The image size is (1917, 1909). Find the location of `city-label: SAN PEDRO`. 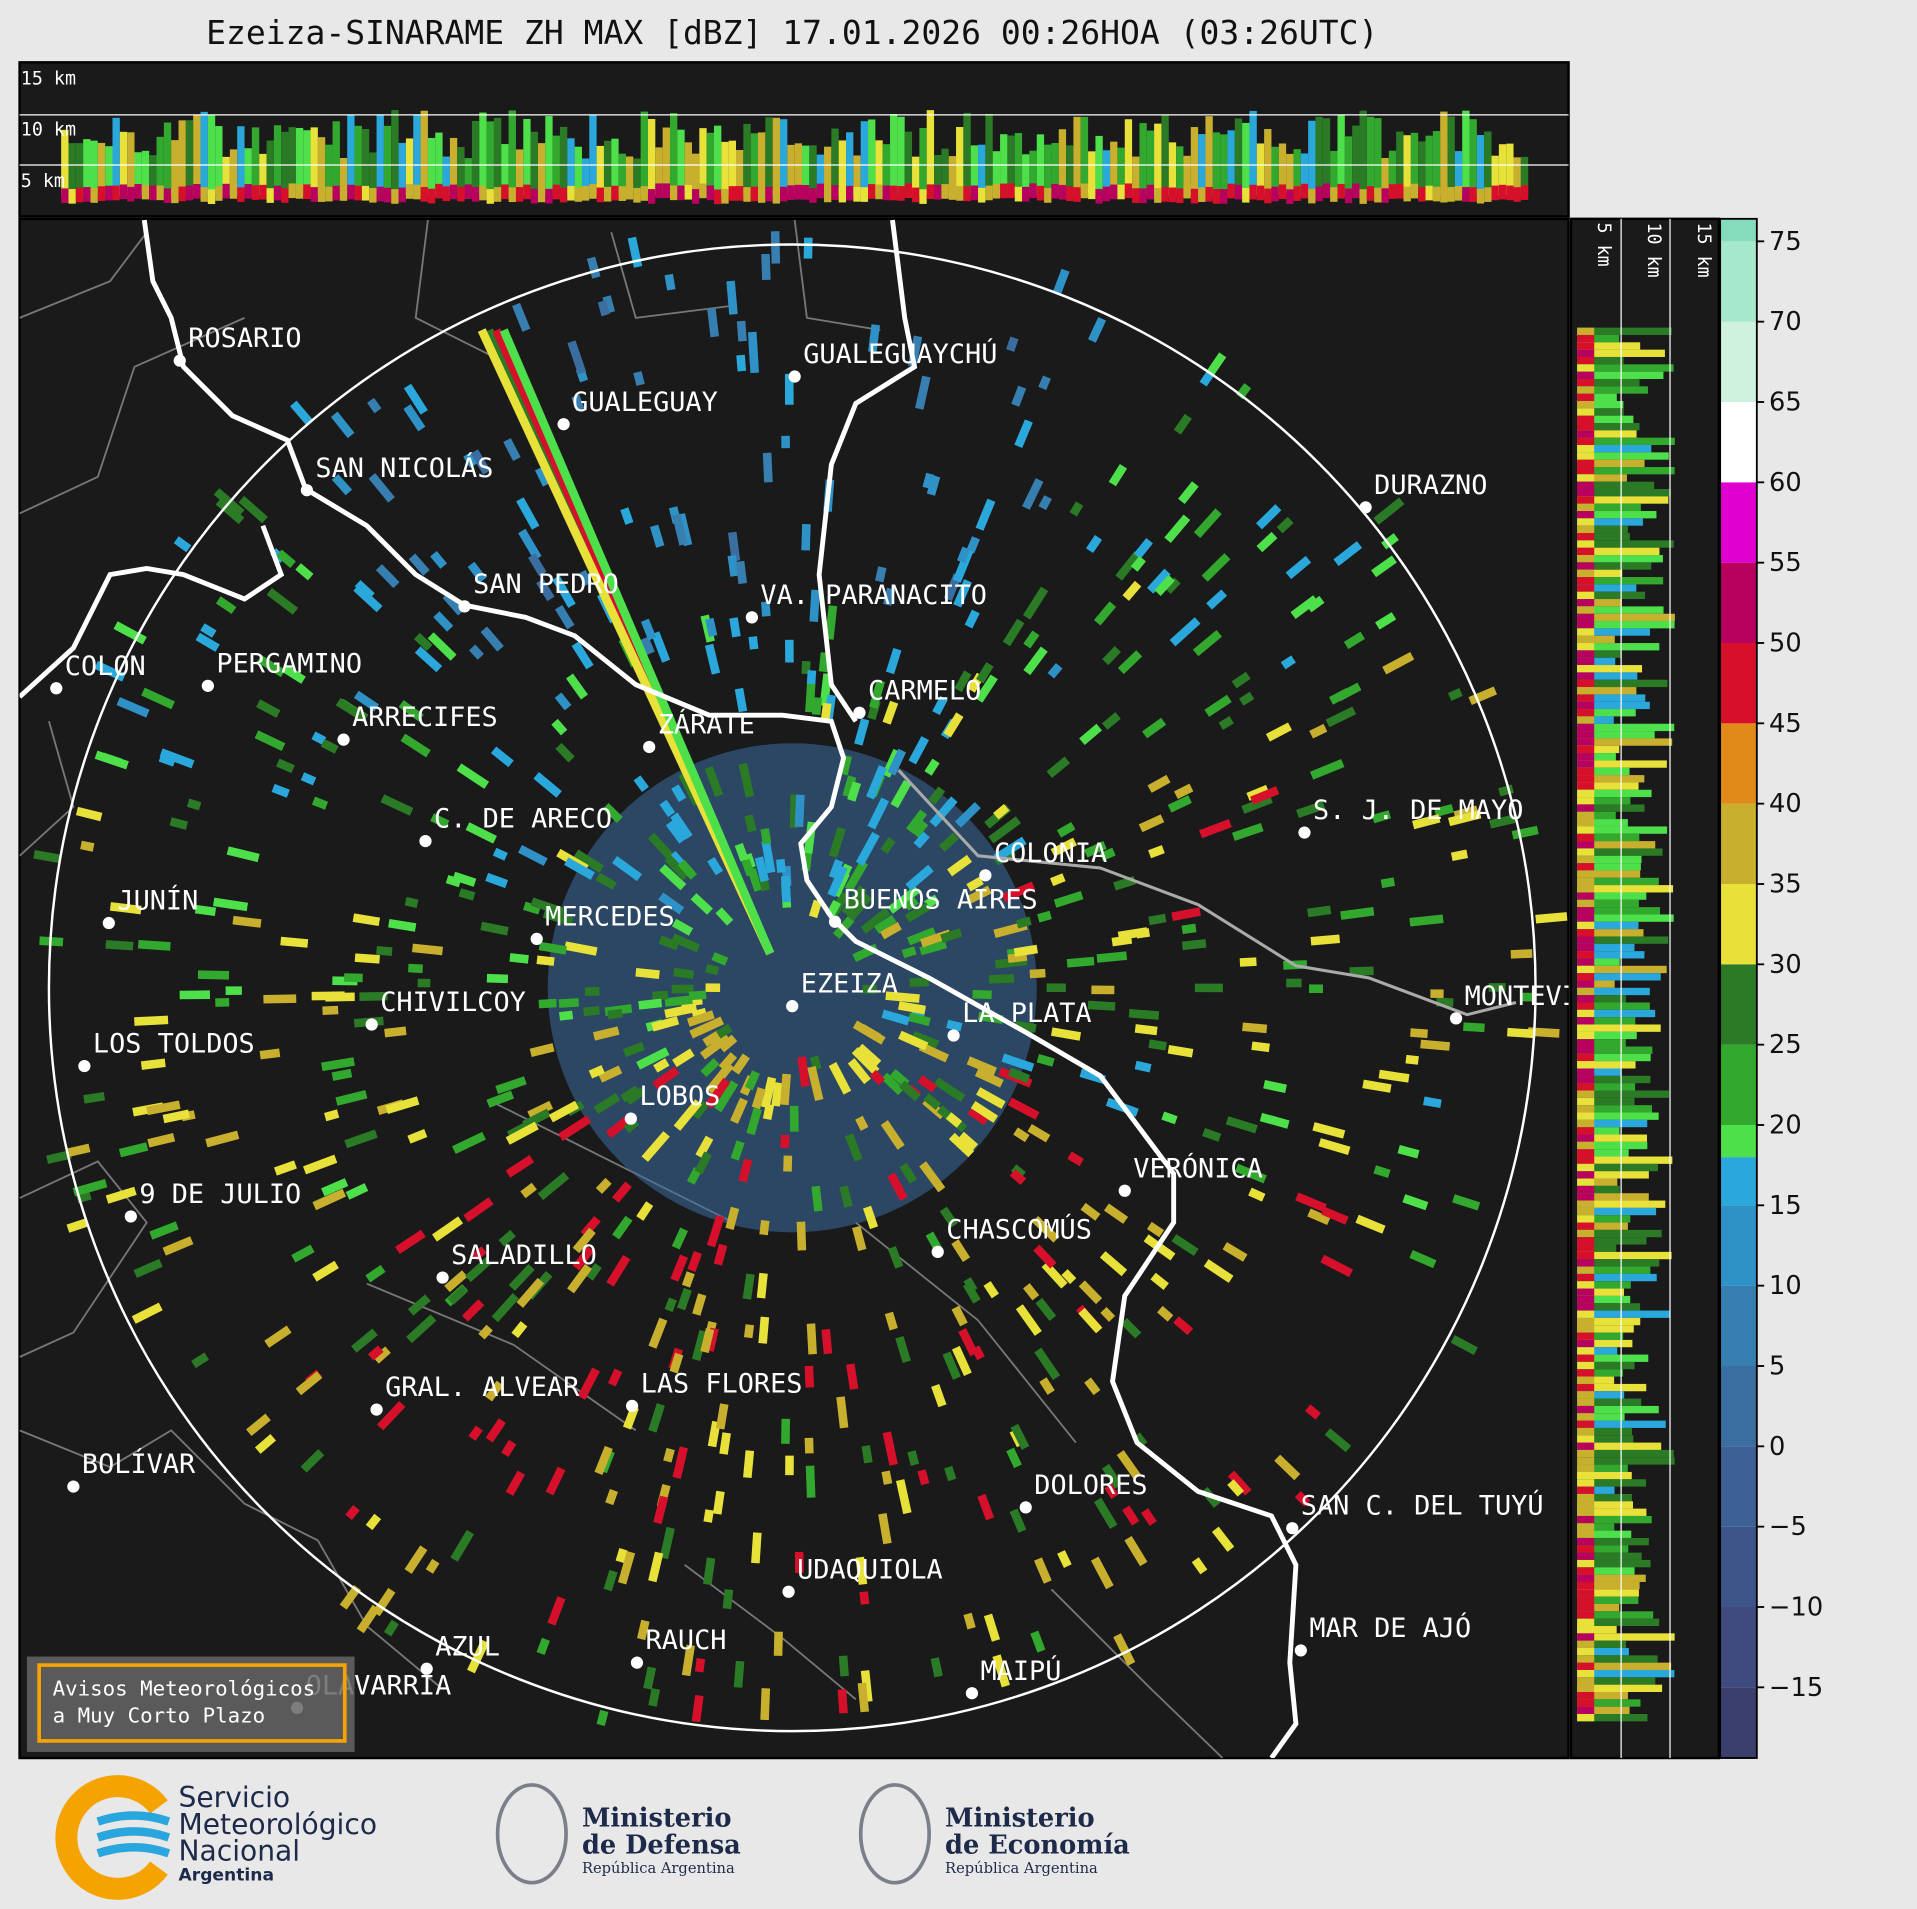

city-label: SAN PEDRO is located at coordinates (546, 584).